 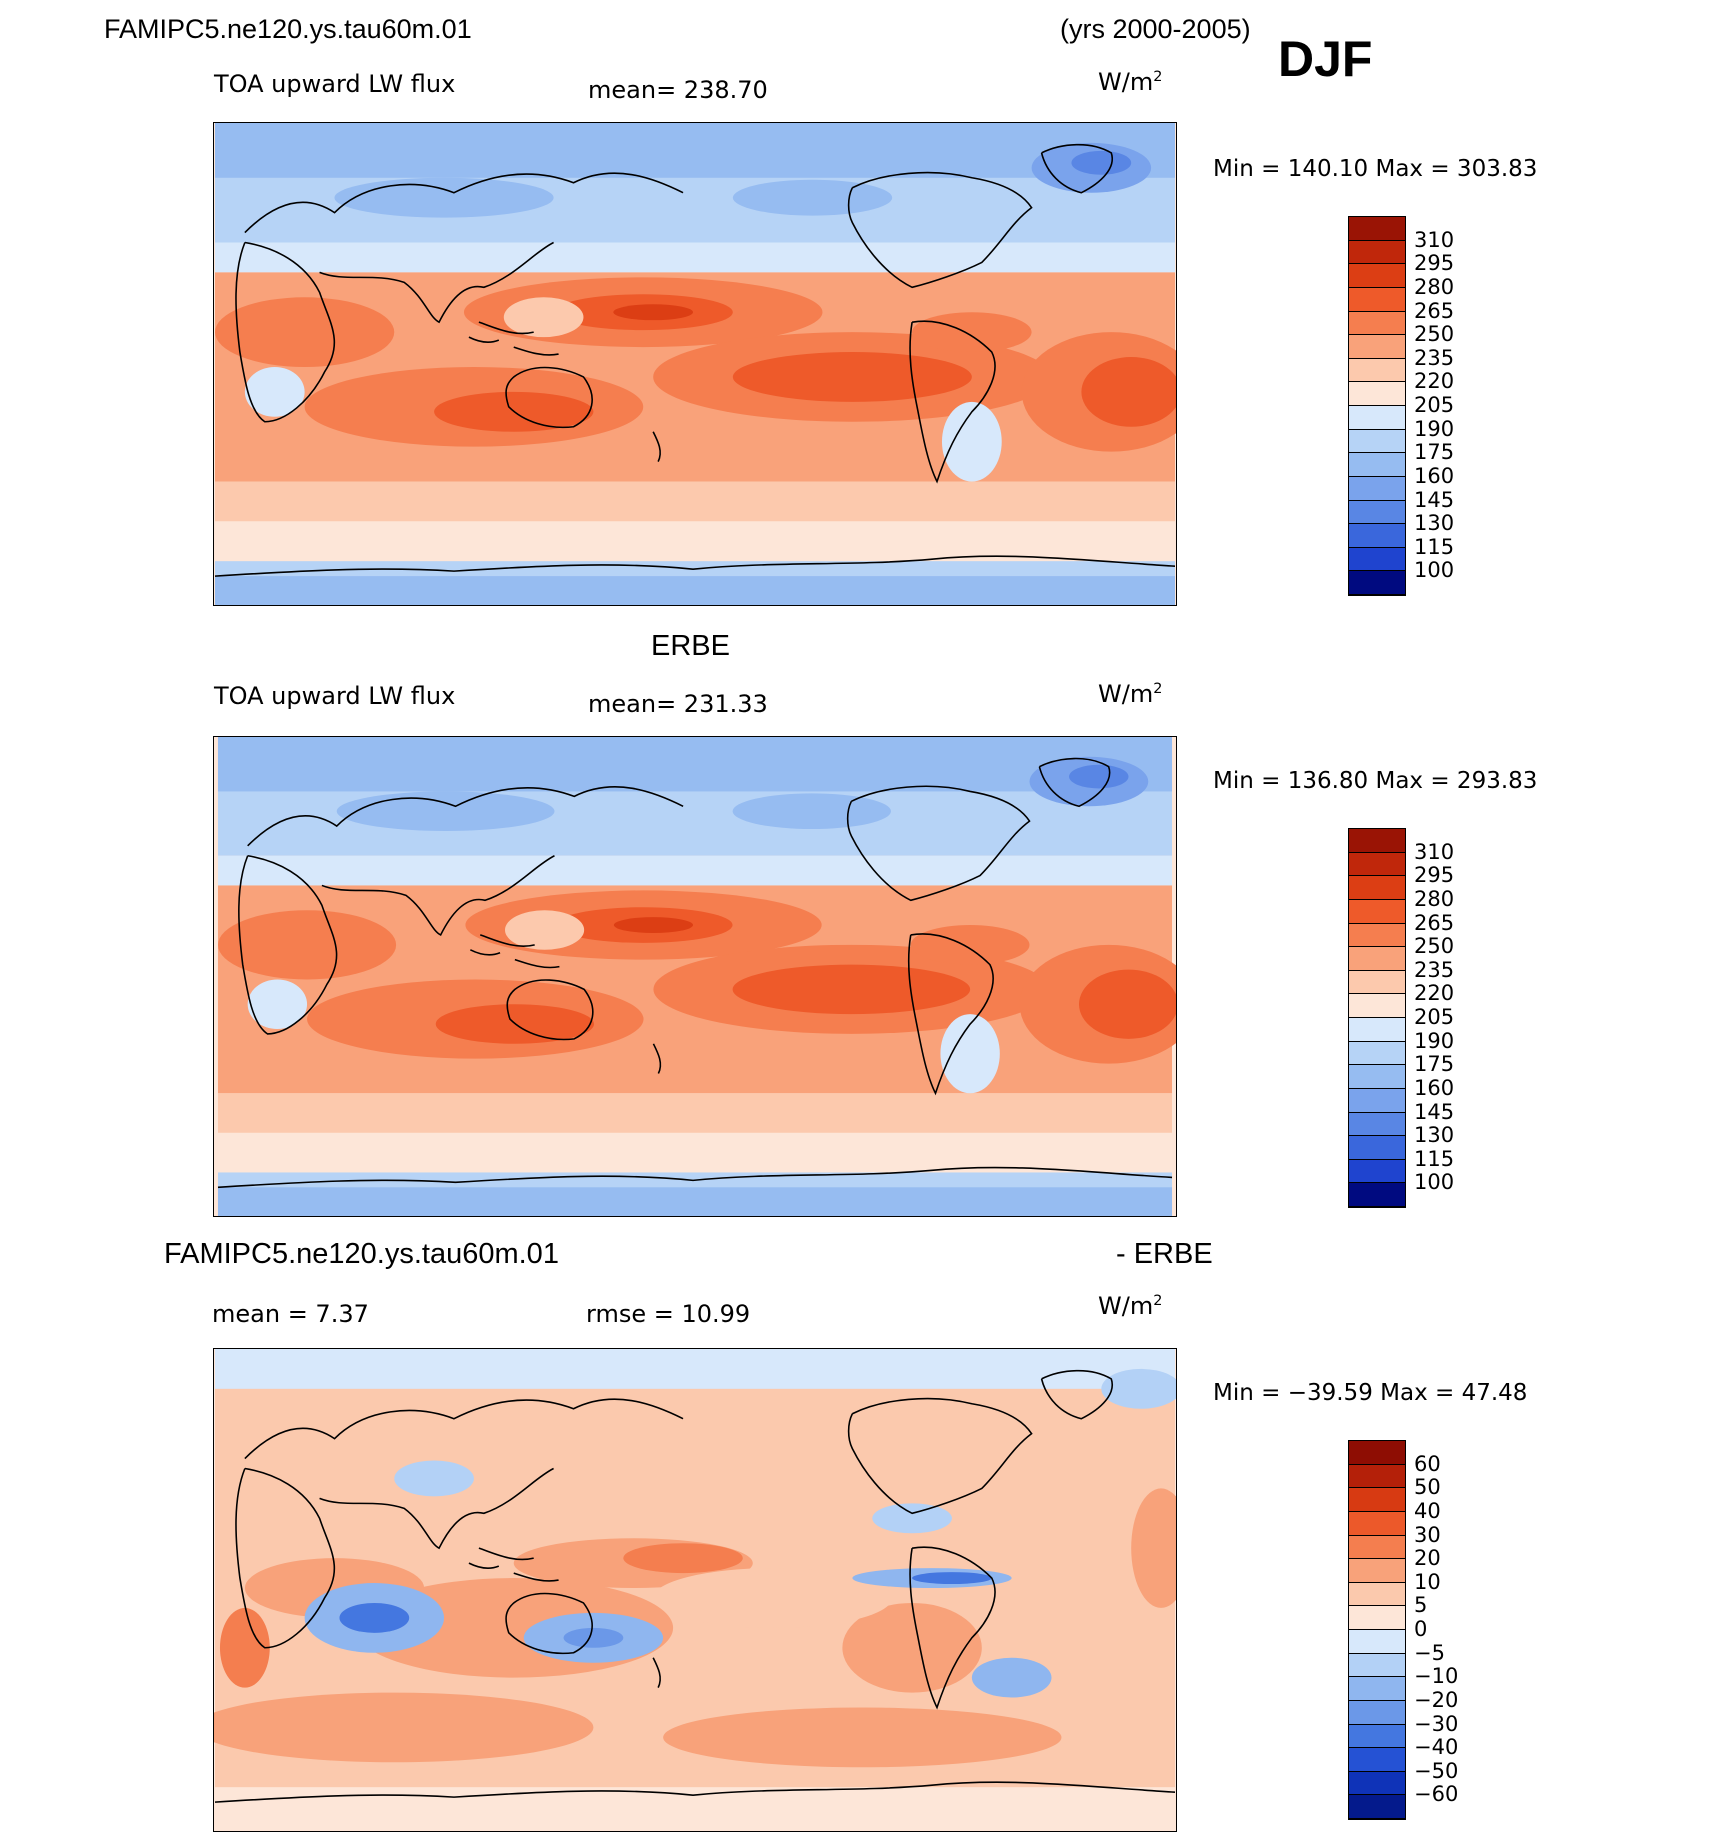 I want to click on panel3-map, so click(x=695, y=1590).